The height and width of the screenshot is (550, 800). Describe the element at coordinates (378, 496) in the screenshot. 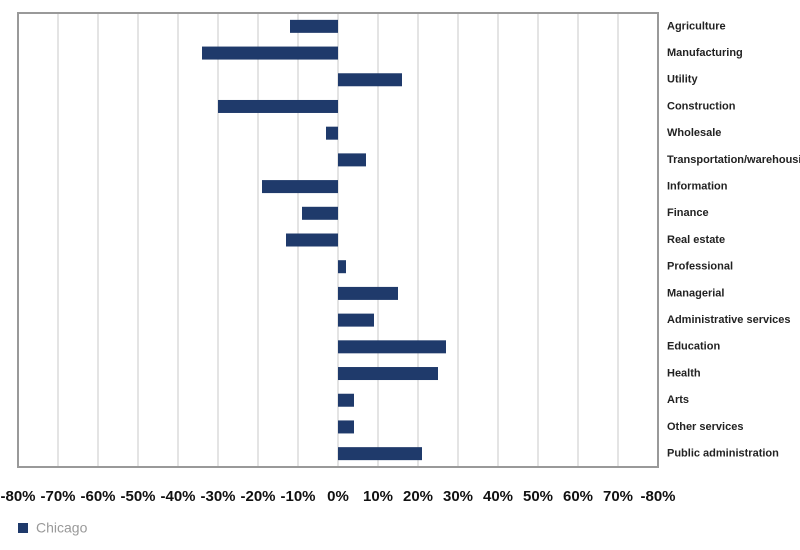

I see `x-tick-label: 10%` at that location.